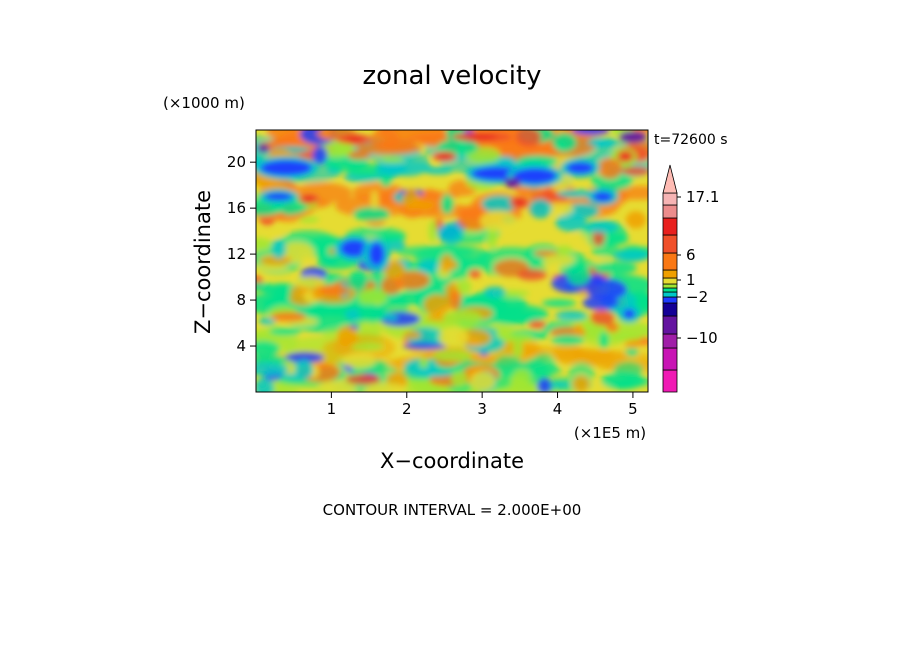 Image resolution: width=904 pixels, height=654 pixels. Describe the element at coordinates (241, 300) in the screenshot. I see `y-tick-label: 8` at that location.